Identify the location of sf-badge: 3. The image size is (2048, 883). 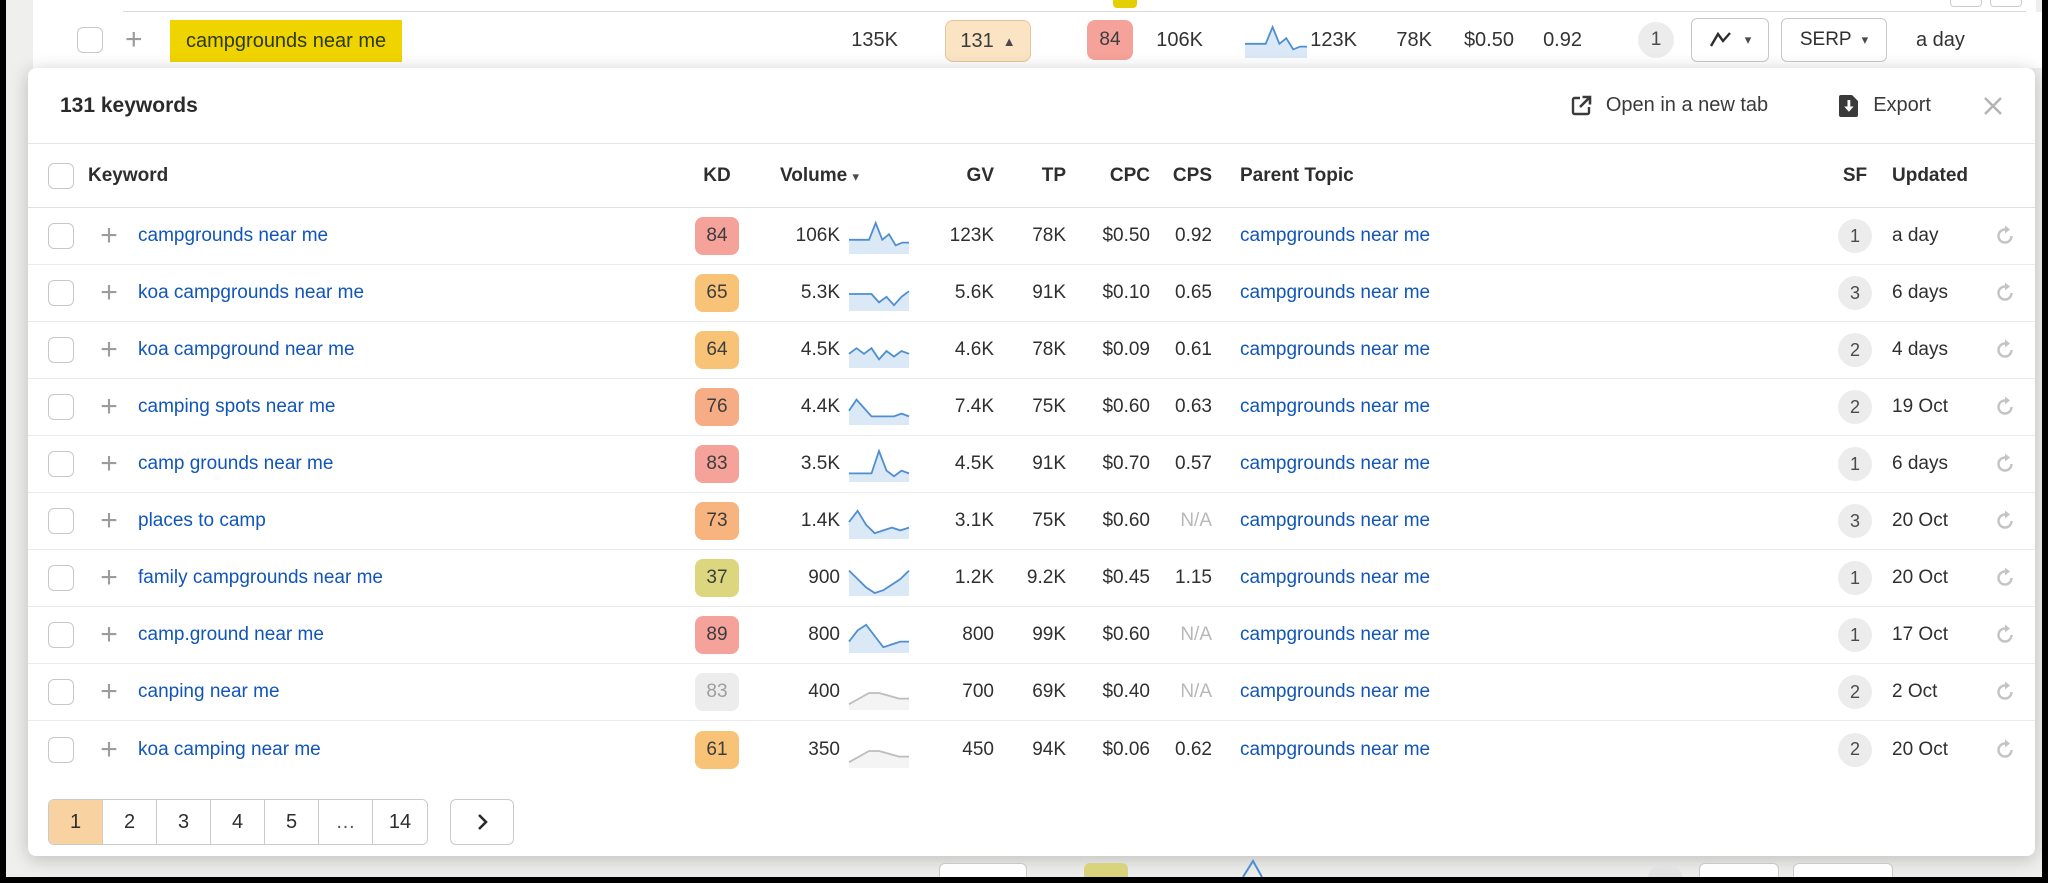
(1855, 293).